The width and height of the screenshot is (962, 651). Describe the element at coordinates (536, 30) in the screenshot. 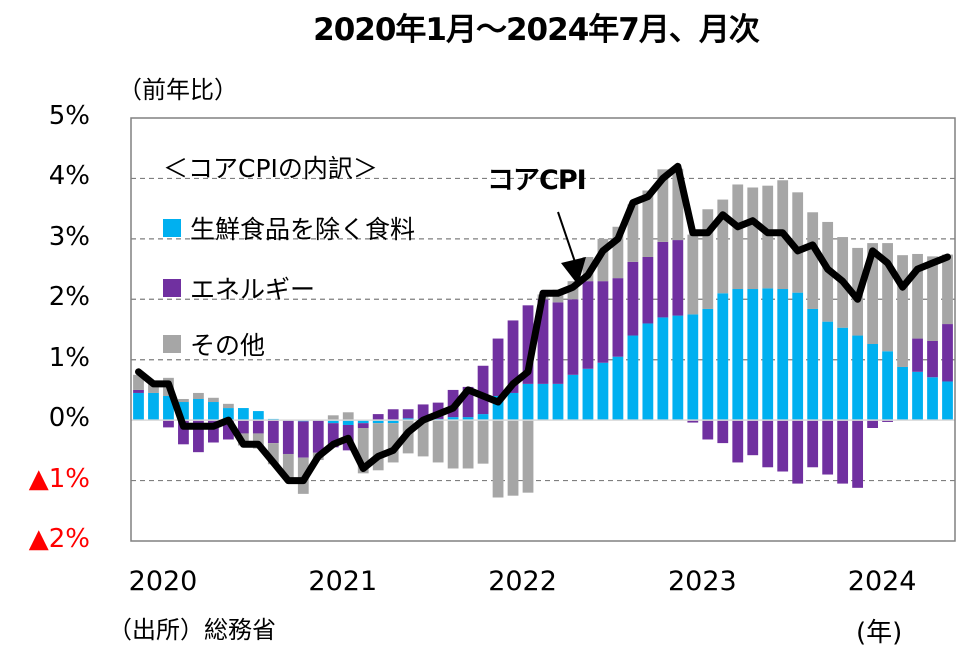

I see `chart-title: 2020年1月～2024年7月、月次` at that location.